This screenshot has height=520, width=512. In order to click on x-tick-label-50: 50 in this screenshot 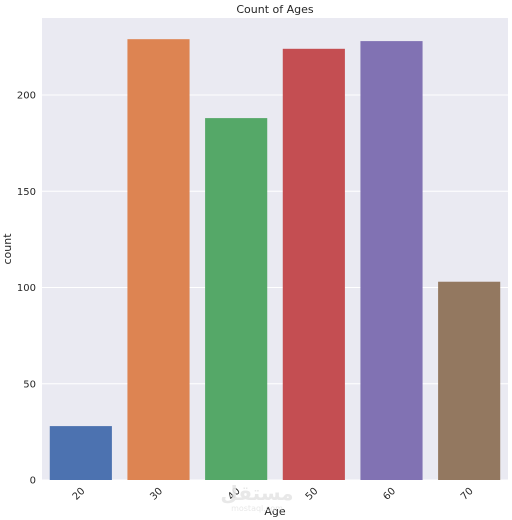, I will do `click(312, 494)`.